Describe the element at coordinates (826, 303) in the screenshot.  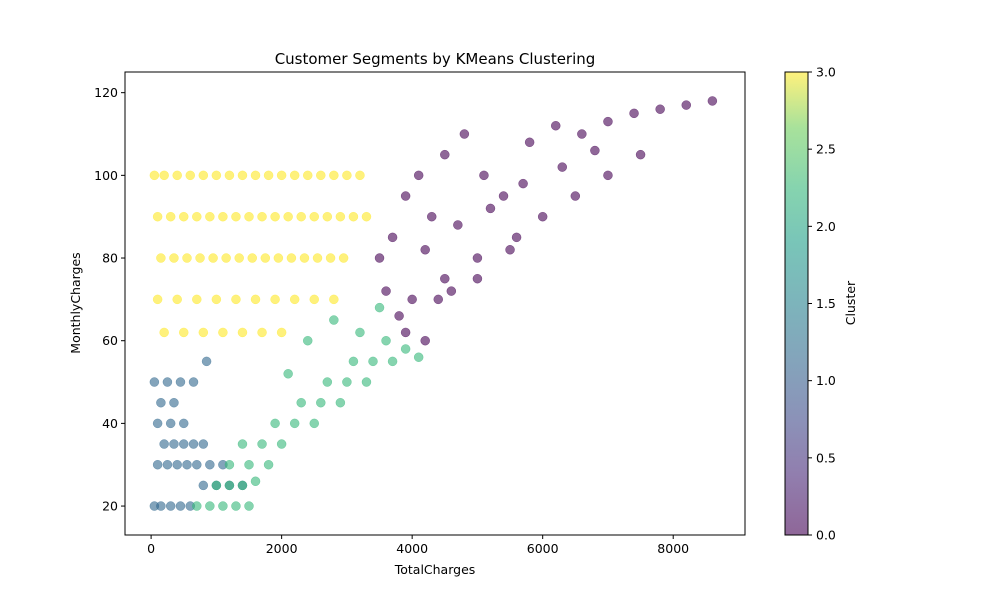
I see `colorbar-tick-label: 1.5` at that location.